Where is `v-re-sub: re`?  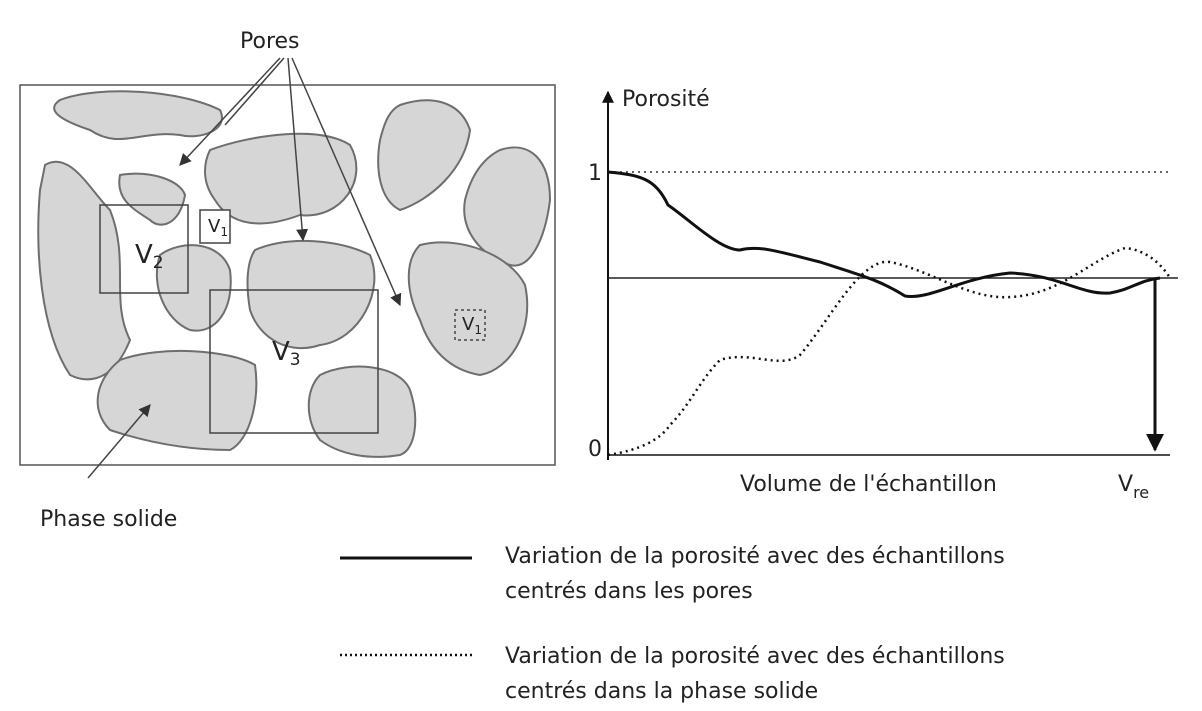
v-re-sub: re is located at coordinates (1141, 492).